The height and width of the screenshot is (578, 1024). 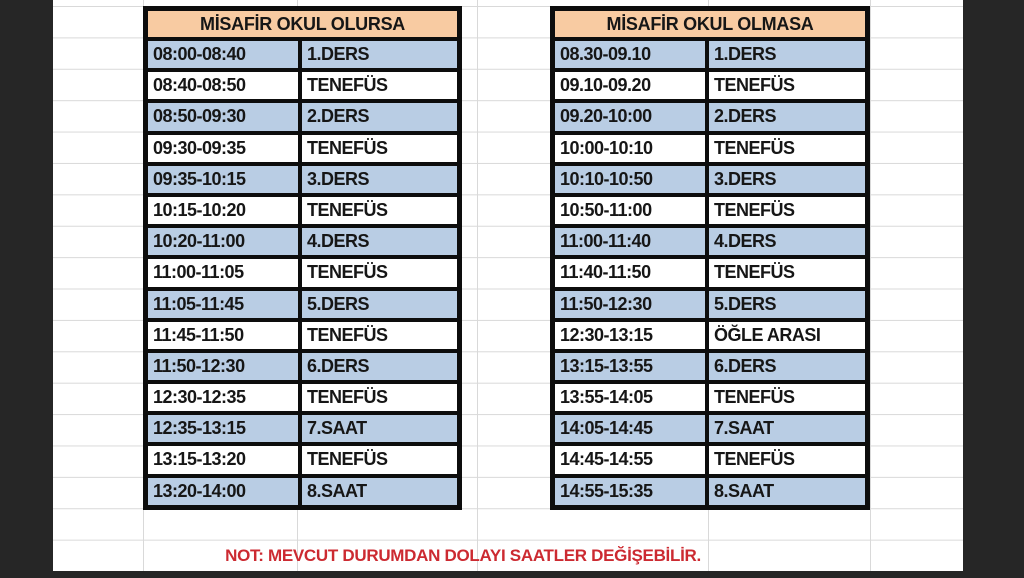 I want to click on time-cell: 14:05-14:45, so click(x=632, y=429).